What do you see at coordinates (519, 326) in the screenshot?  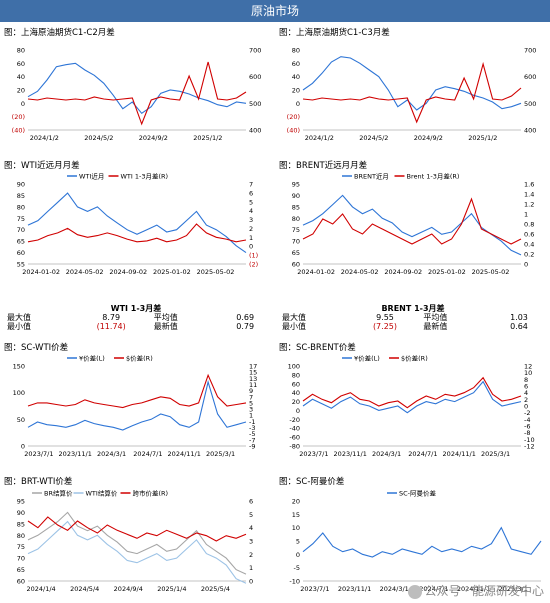 I see `stats-value: 0.64` at bounding box center [519, 326].